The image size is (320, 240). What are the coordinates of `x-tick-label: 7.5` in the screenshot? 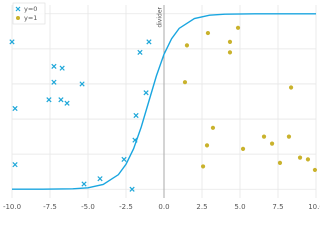 It's located at (277, 207).